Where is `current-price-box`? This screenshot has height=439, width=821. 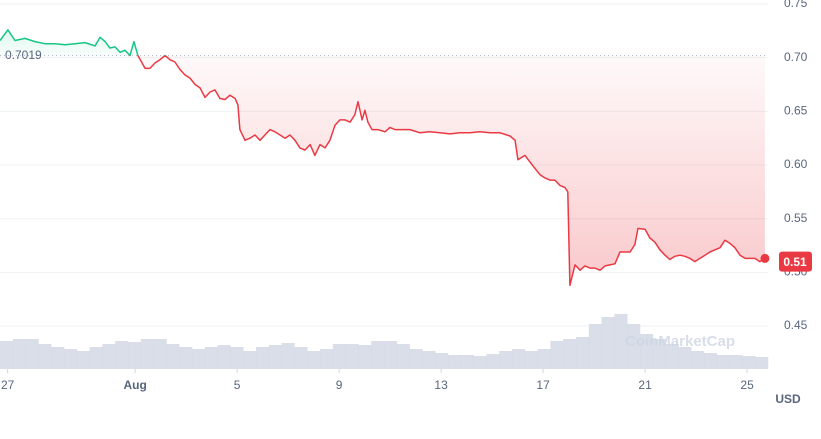 current-price-box is located at coordinates (795, 261).